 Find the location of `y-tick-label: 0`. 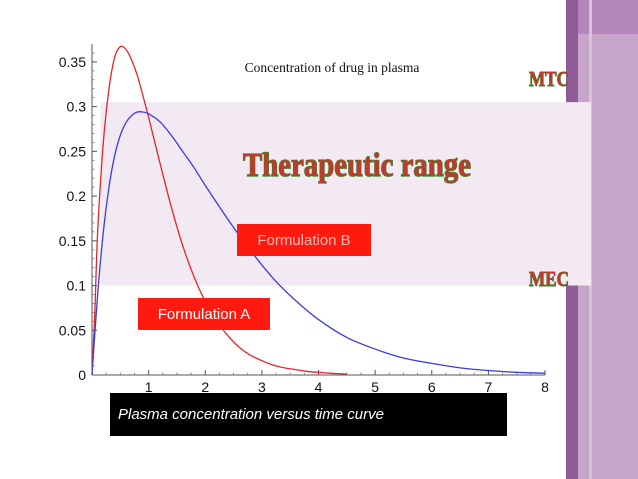

y-tick-label: 0 is located at coordinates (82, 375).